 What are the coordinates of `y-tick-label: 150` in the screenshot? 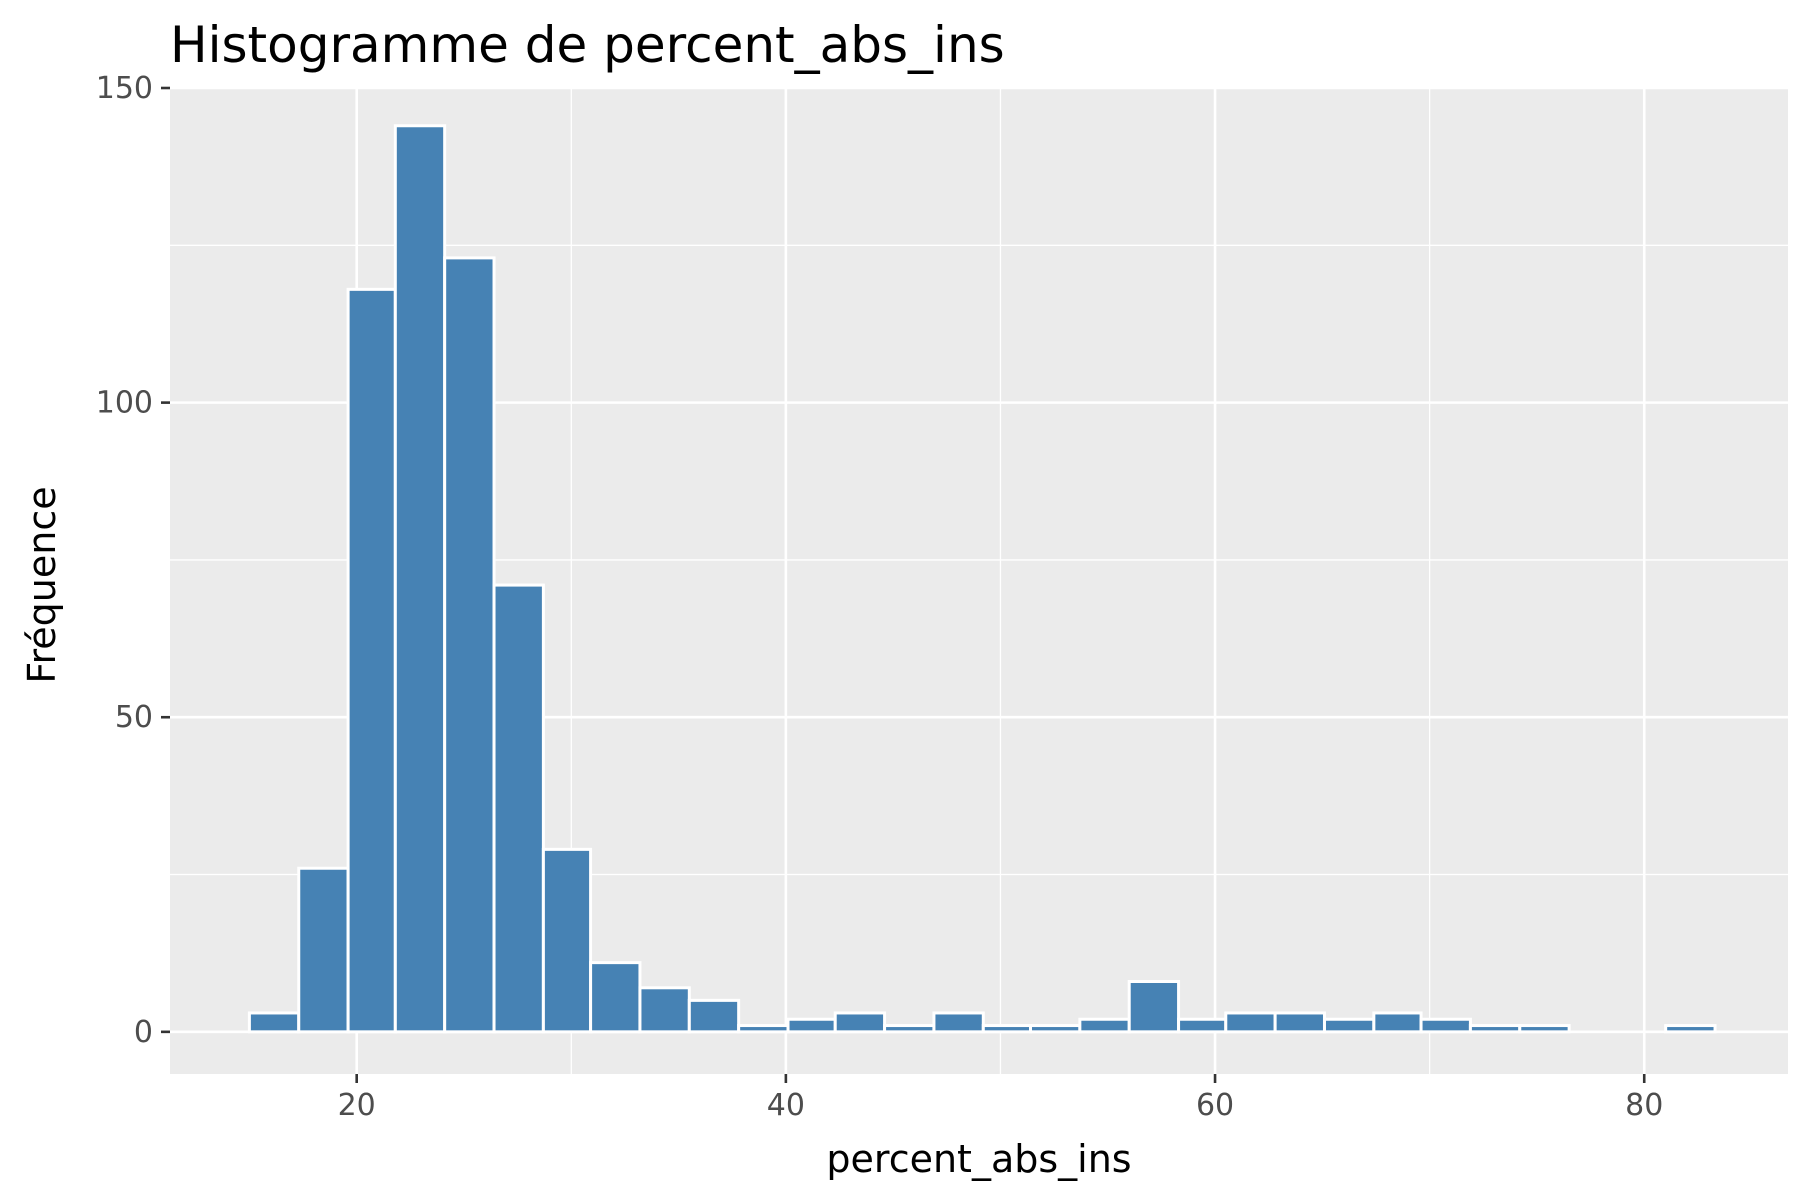 It's located at (124, 88).